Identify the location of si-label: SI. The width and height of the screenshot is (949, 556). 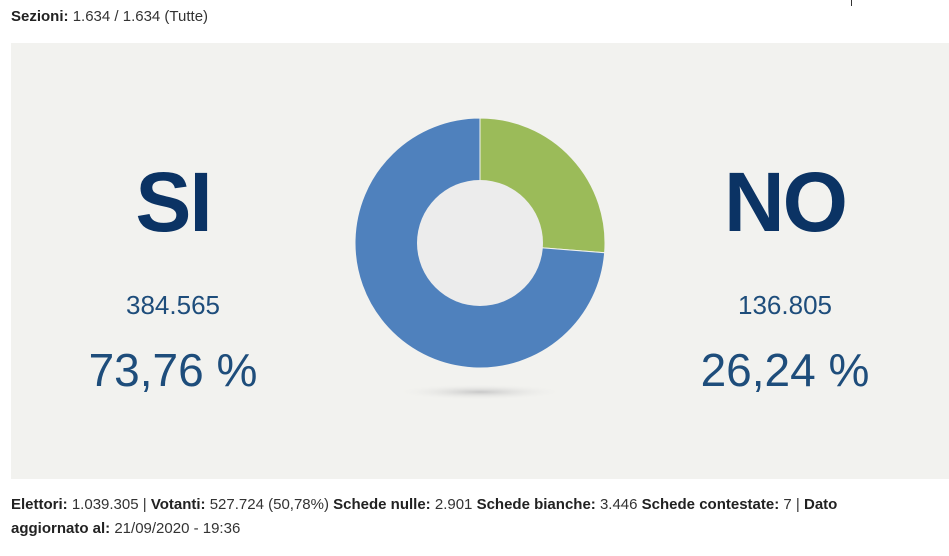
(173, 202).